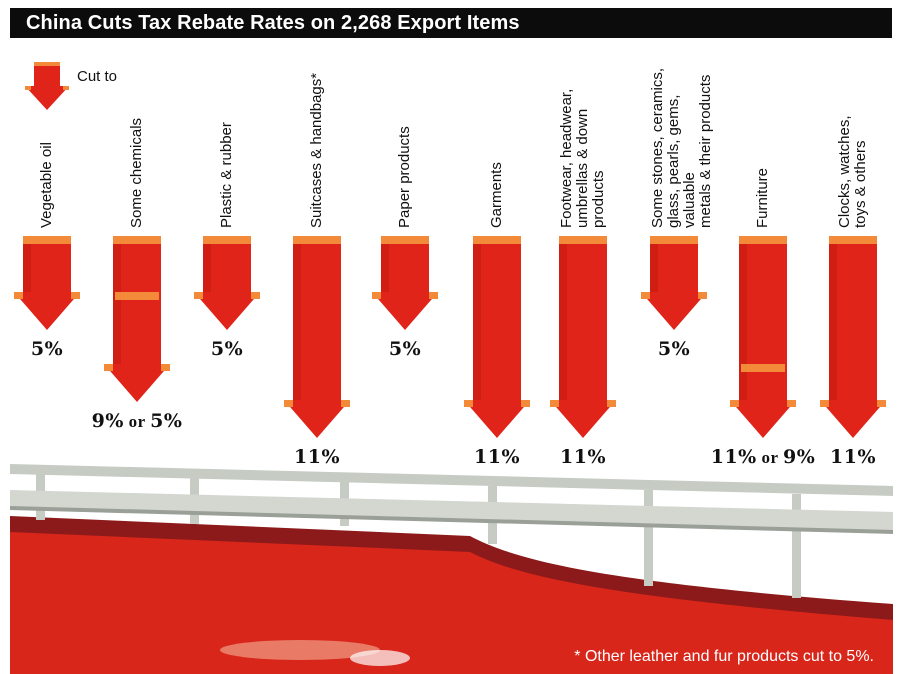  I want to click on legend-arrow-icon, so click(47, 86).